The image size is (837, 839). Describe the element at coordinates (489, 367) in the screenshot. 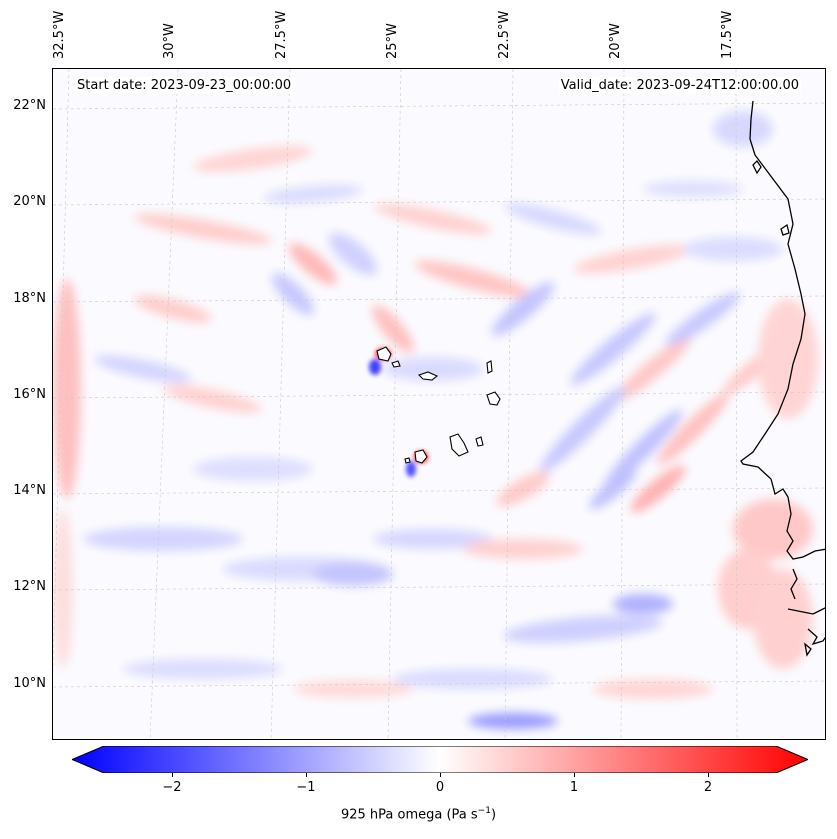

I see `sal` at that location.